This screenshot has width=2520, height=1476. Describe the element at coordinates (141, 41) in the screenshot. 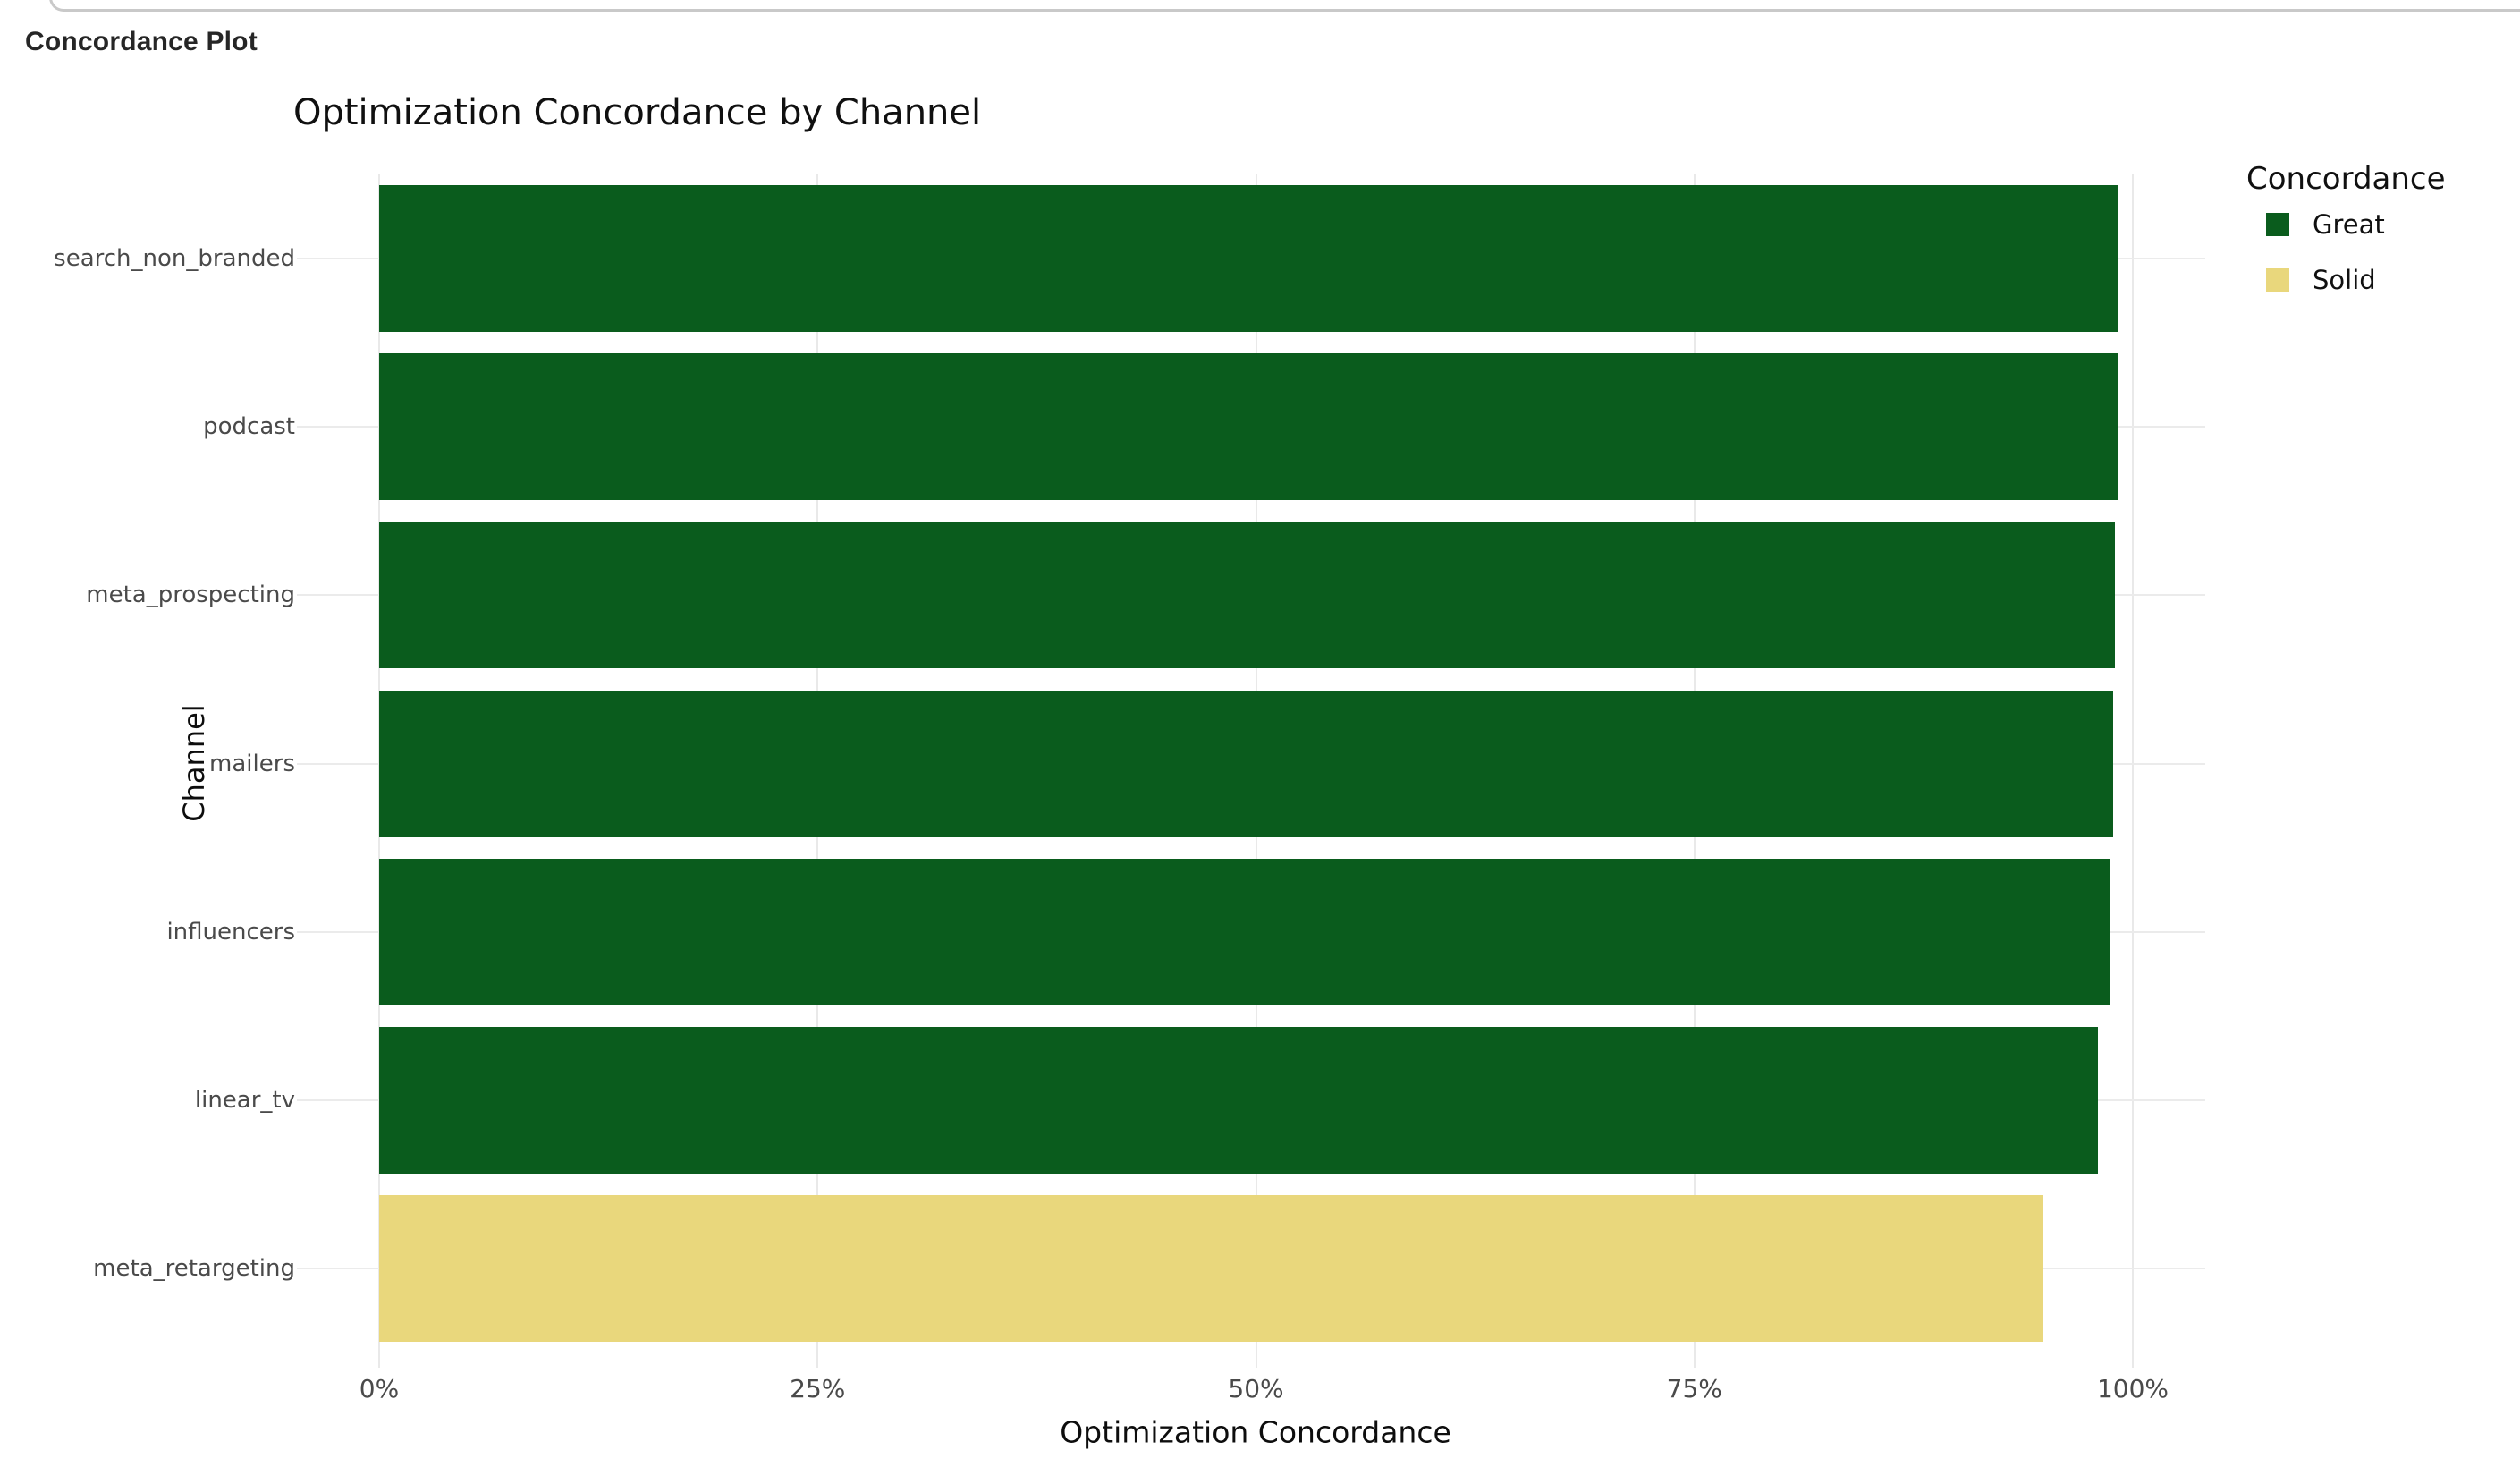

I see `page-title: Concordance Plot` at that location.